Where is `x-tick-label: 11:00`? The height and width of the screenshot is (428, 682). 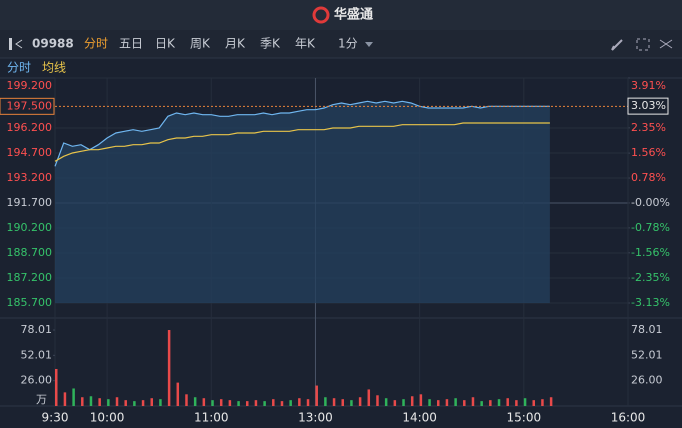
x-tick-label: 11:00 is located at coordinates (211, 418).